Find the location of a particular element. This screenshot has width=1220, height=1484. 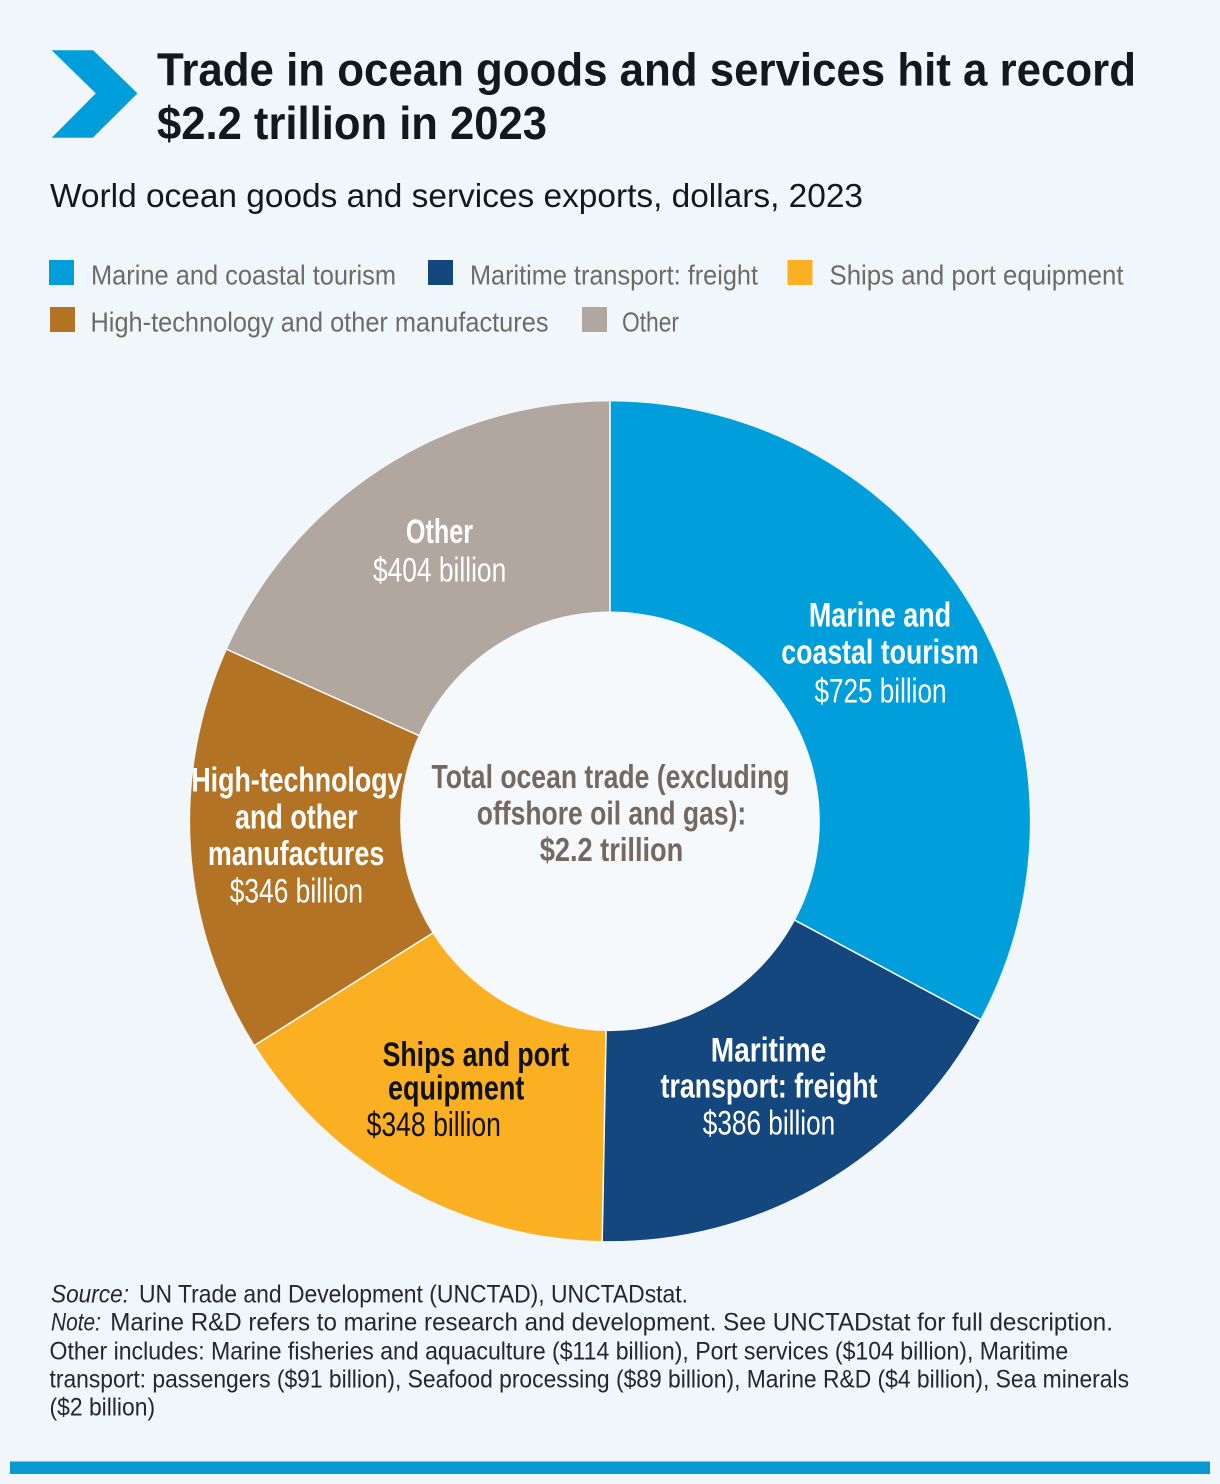

svg-text: High-technology is located at coordinates (296, 781).